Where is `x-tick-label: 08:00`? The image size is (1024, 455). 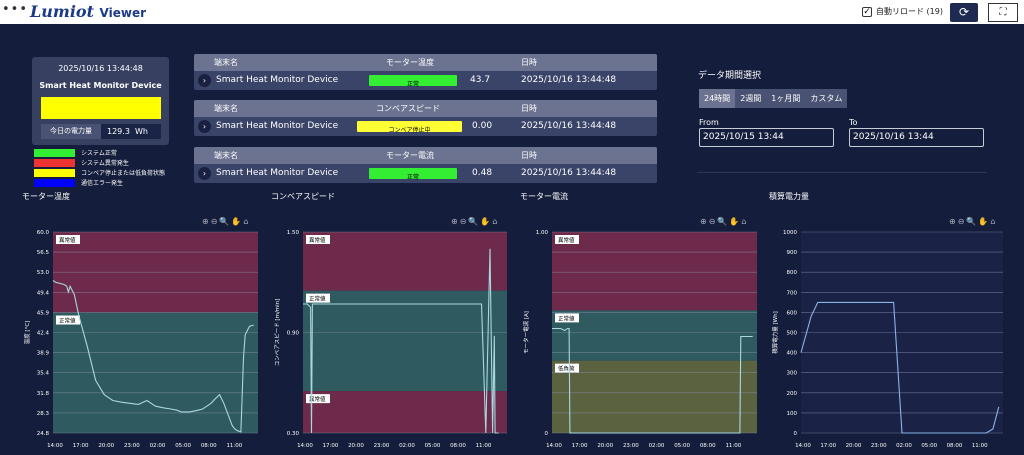 x-tick-label: 08:00 is located at coordinates (458, 446).